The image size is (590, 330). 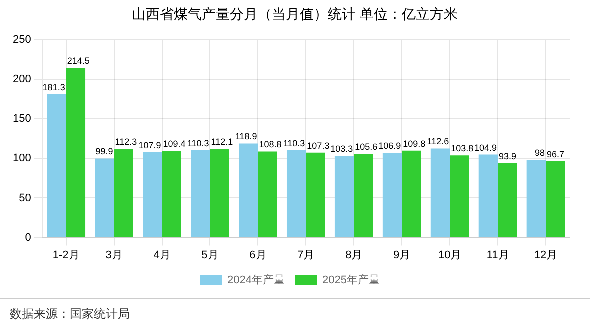 What do you see at coordinates (22, 40) in the screenshot?
I see `y-tick-label: 250` at bounding box center [22, 40].